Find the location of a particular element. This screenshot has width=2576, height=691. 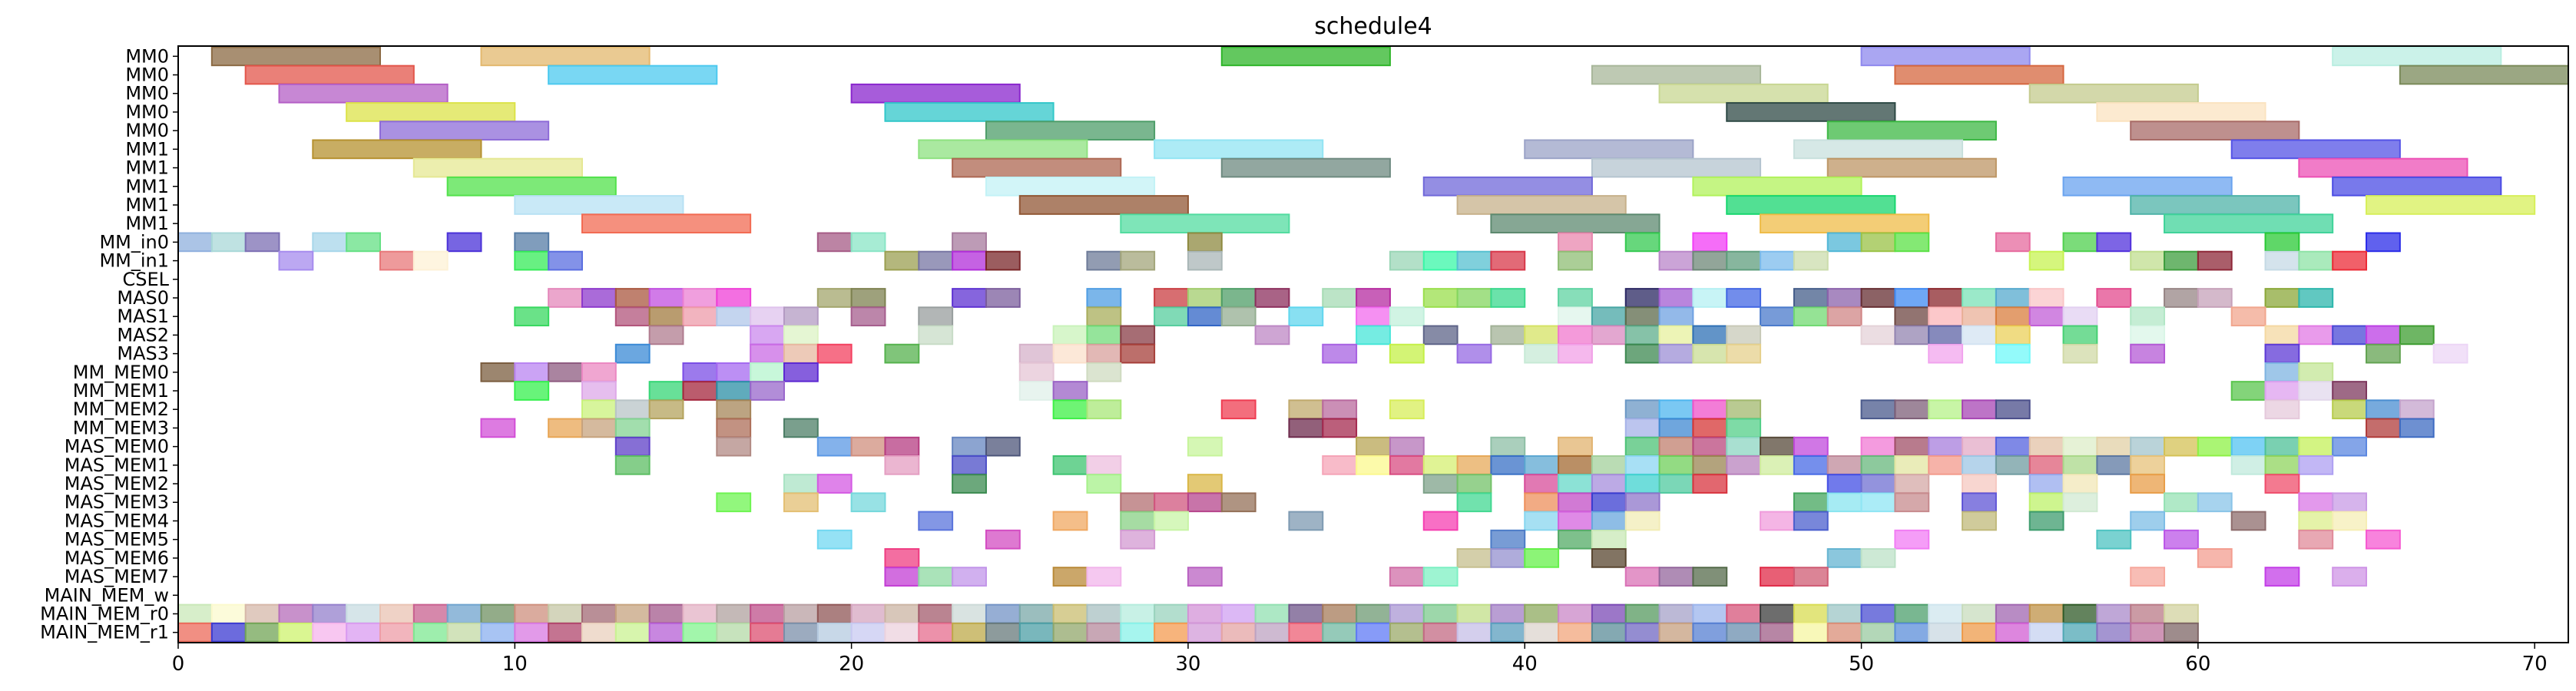

x-tick-label: 50 is located at coordinates (1861, 664).